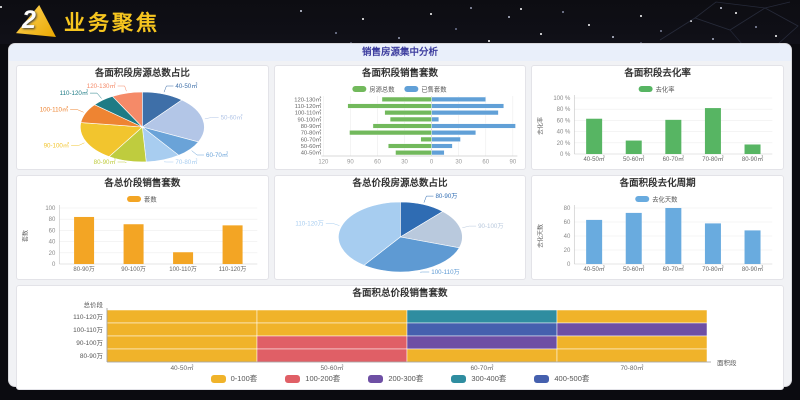 The height and width of the screenshot is (400, 800). I want to click on legend-swatch-去化天数, so click(642, 199).